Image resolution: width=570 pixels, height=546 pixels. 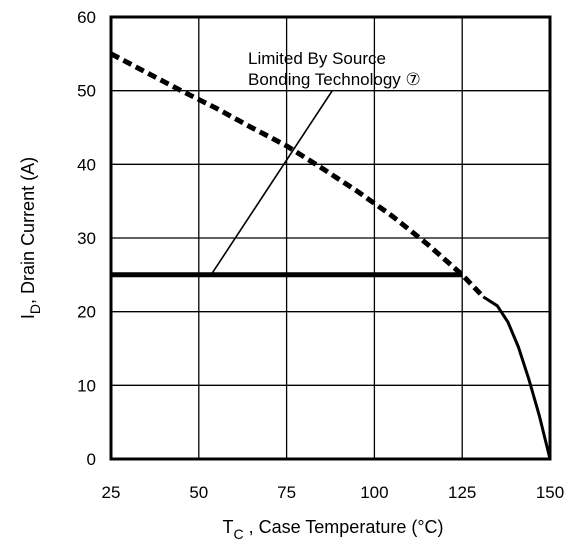 I want to click on y-tick-label-10: 10, so click(x=86, y=385).